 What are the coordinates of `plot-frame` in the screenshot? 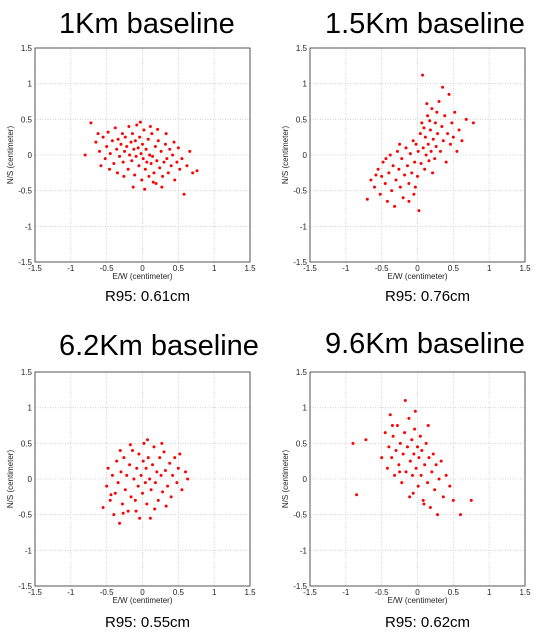 It's located at (142, 479).